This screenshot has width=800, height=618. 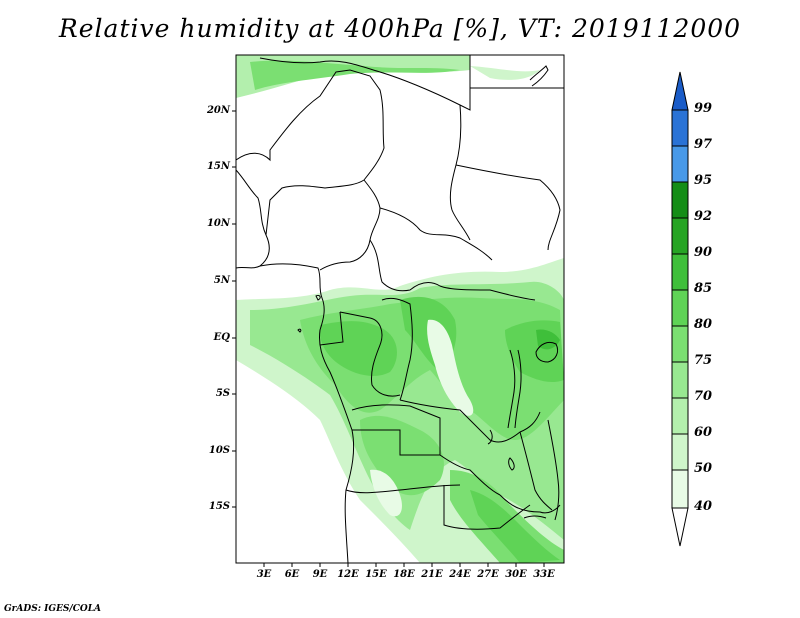 What do you see at coordinates (544, 574) in the screenshot?
I see `lon-label-33e: 33E` at bounding box center [544, 574].